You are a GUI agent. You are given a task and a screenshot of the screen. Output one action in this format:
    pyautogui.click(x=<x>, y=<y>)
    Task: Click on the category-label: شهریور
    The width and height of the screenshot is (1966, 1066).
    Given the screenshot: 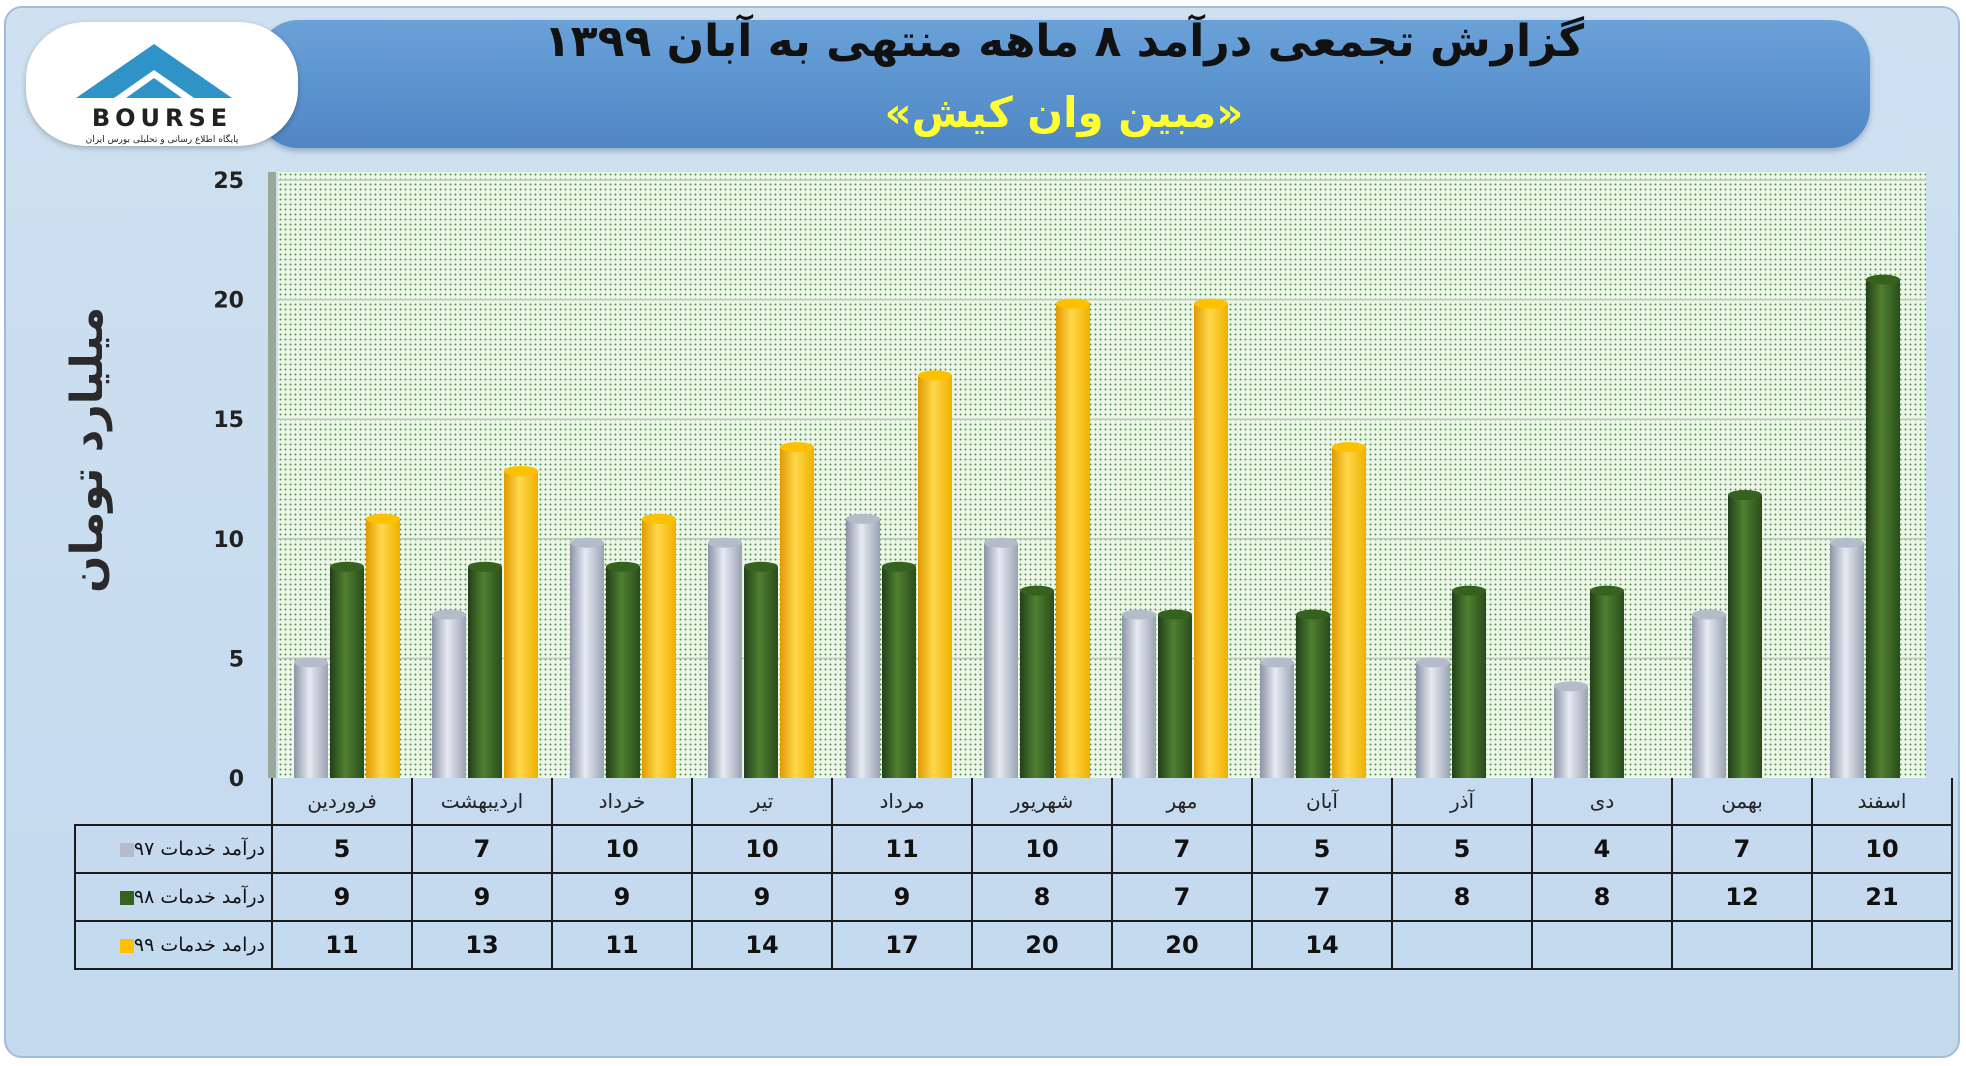 What is the action you would take?
    pyautogui.click(x=1042, y=802)
    